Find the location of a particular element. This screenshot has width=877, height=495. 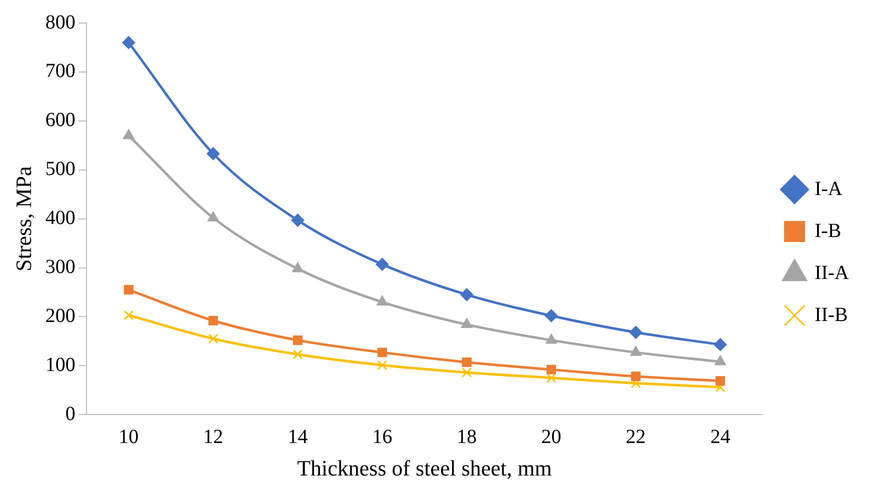

y-tick-label: 800 is located at coordinates (60, 22).